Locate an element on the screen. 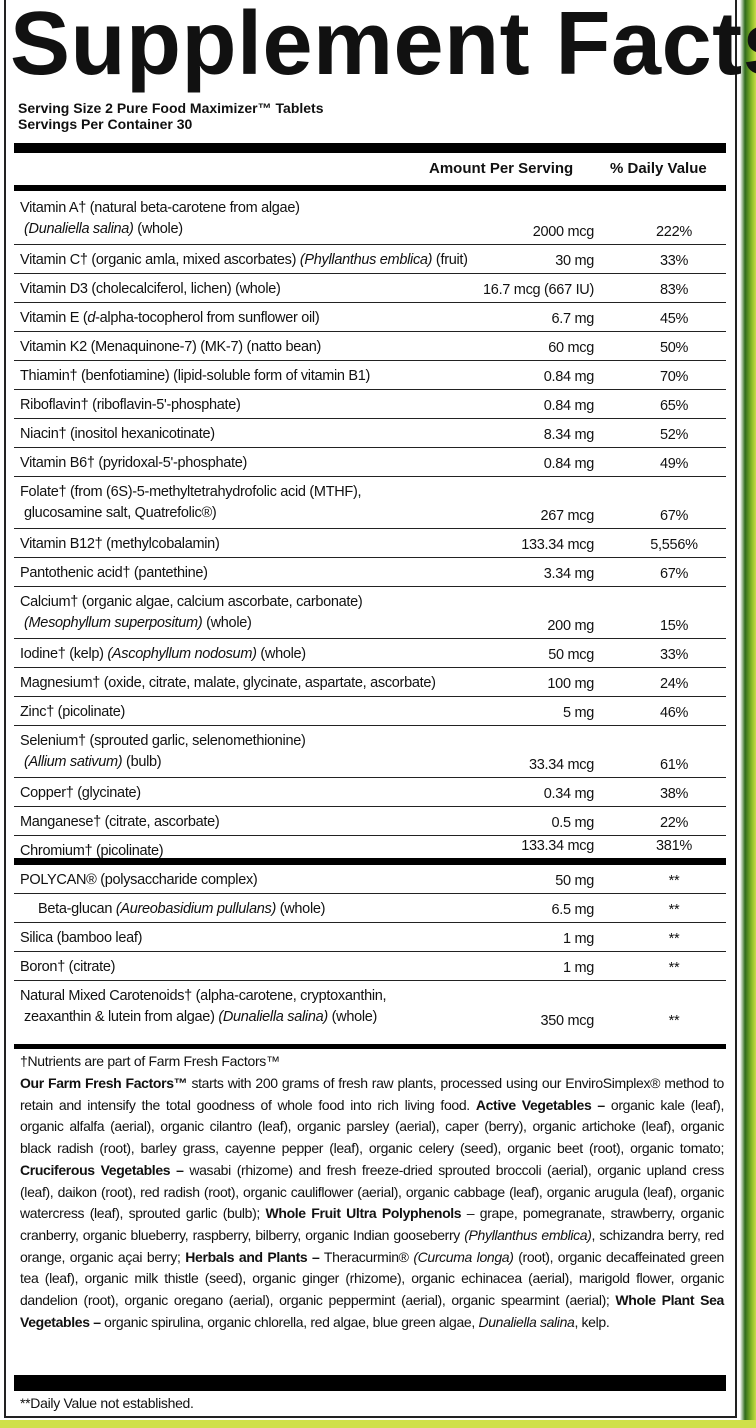 The image size is (756, 1428). nutrient-name: Boron† (citrate) is located at coordinates (67, 967).